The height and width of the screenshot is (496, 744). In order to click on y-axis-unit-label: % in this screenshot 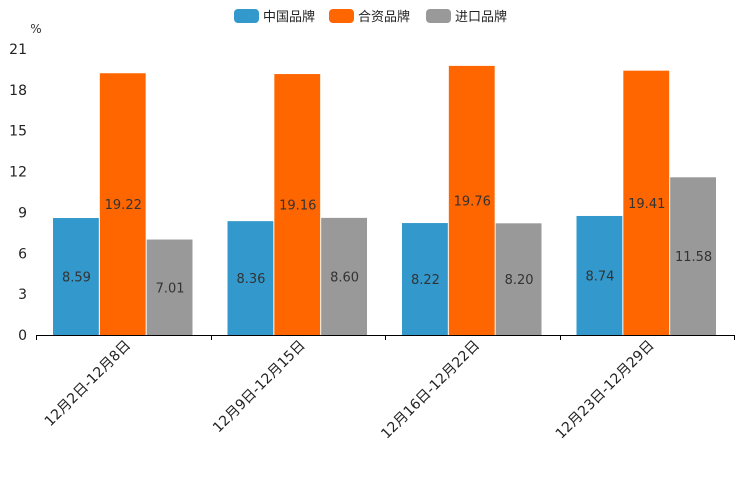, I will do `click(35, 29)`.